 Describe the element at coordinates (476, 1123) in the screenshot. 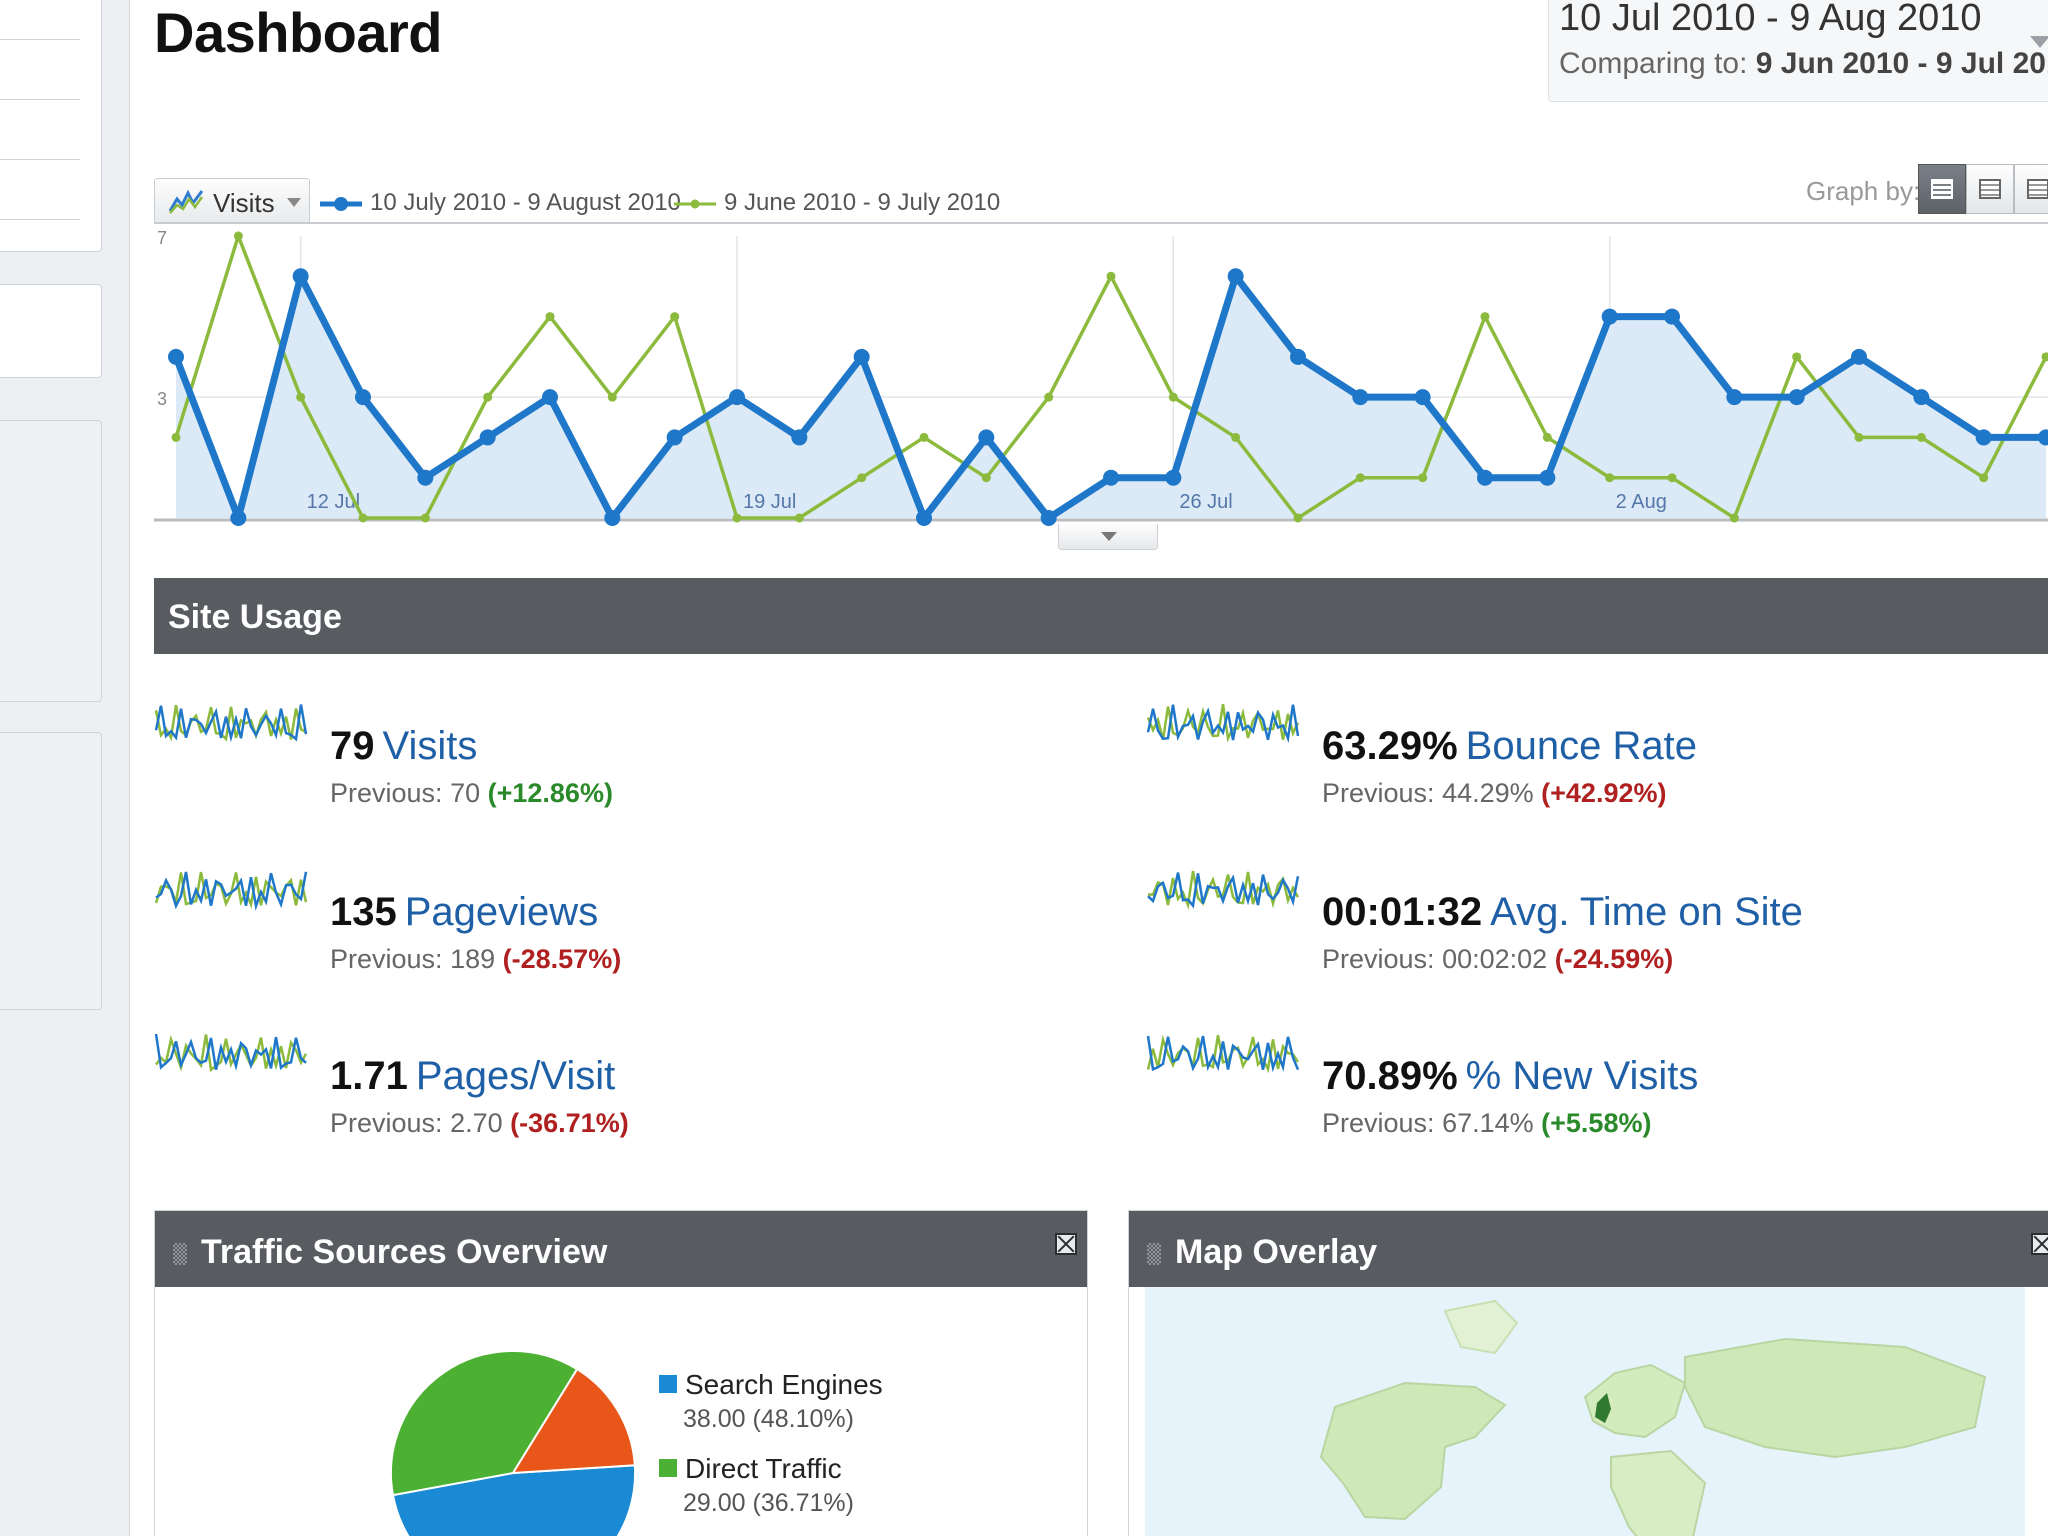

I see `previous-value: 2.70` at that location.